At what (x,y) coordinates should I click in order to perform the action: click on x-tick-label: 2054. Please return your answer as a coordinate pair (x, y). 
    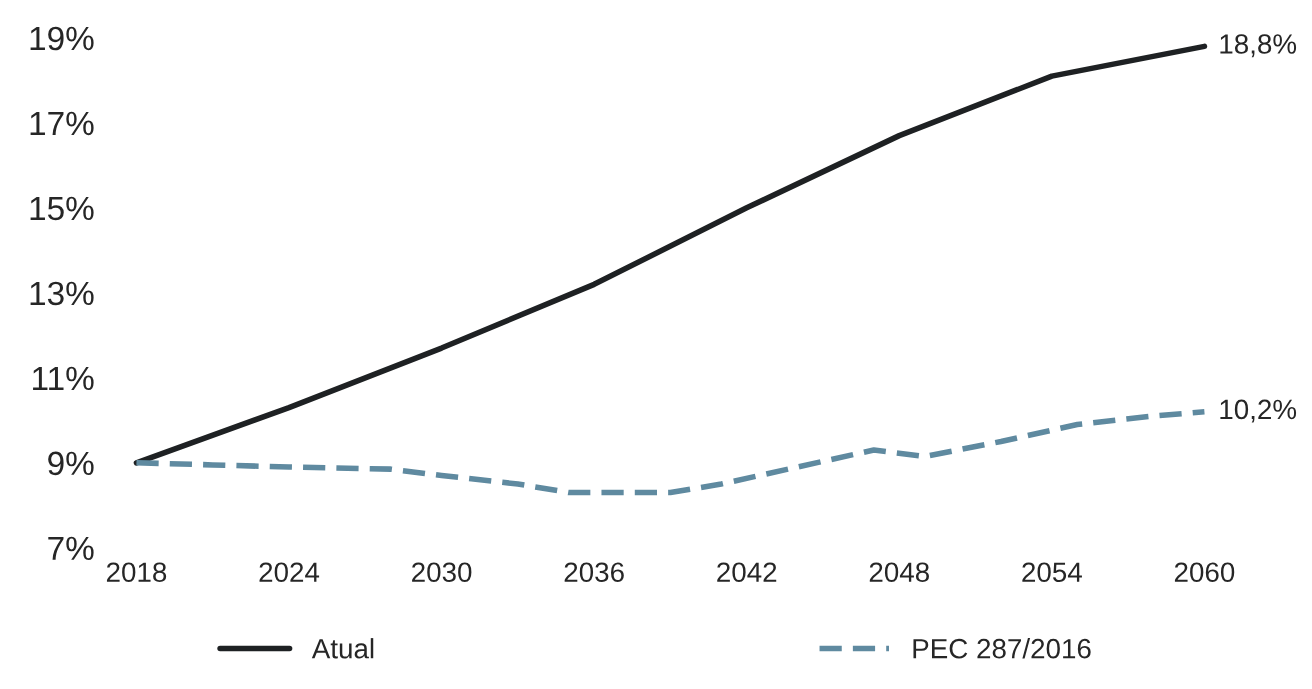
    Looking at the image, I should click on (1052, 572).